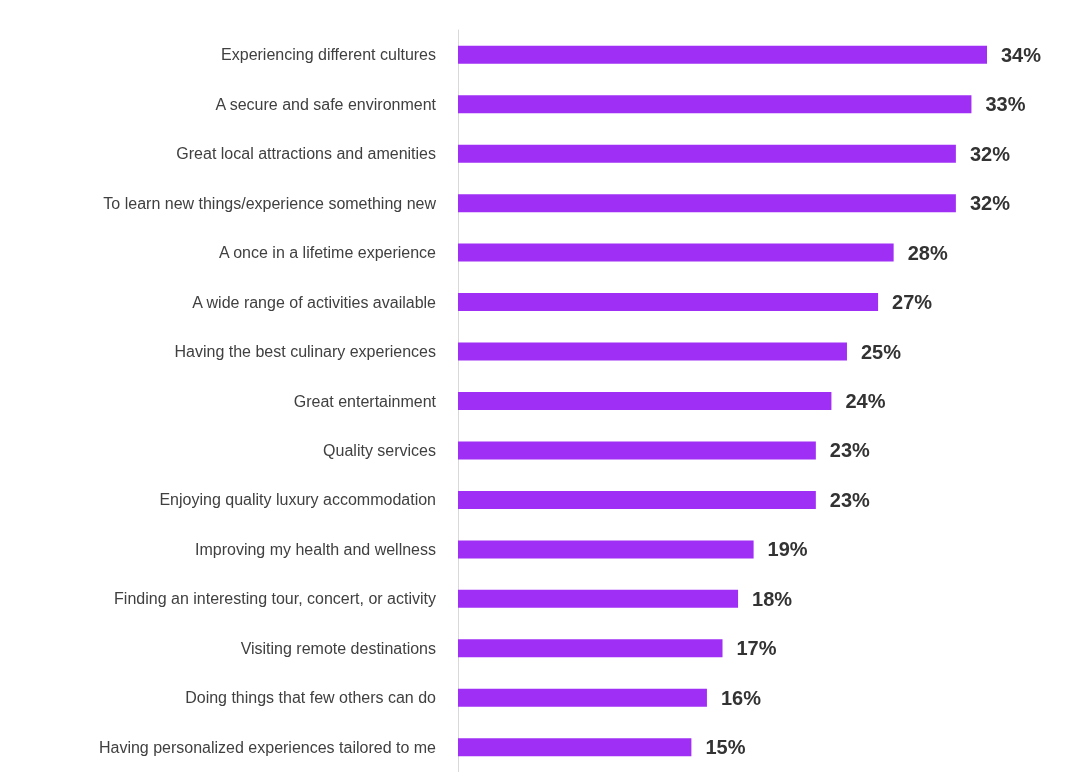  What do you see at coordinates (314, 302) in the screenshot?
I see `y-tick-label: A wide range of activities available` at bounding box center [314, 302].